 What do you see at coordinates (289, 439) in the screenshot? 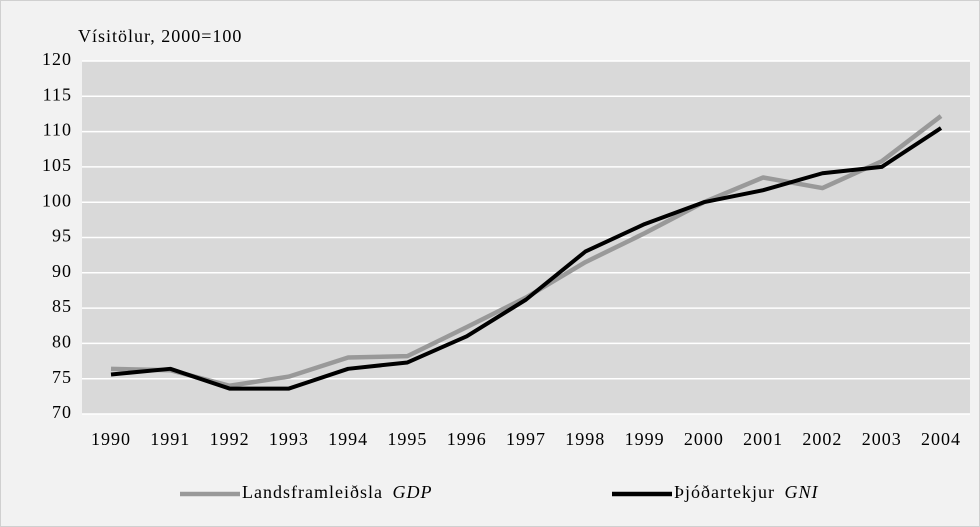
I see `x-tick-label: 1993` at bounding box center [289, 439].